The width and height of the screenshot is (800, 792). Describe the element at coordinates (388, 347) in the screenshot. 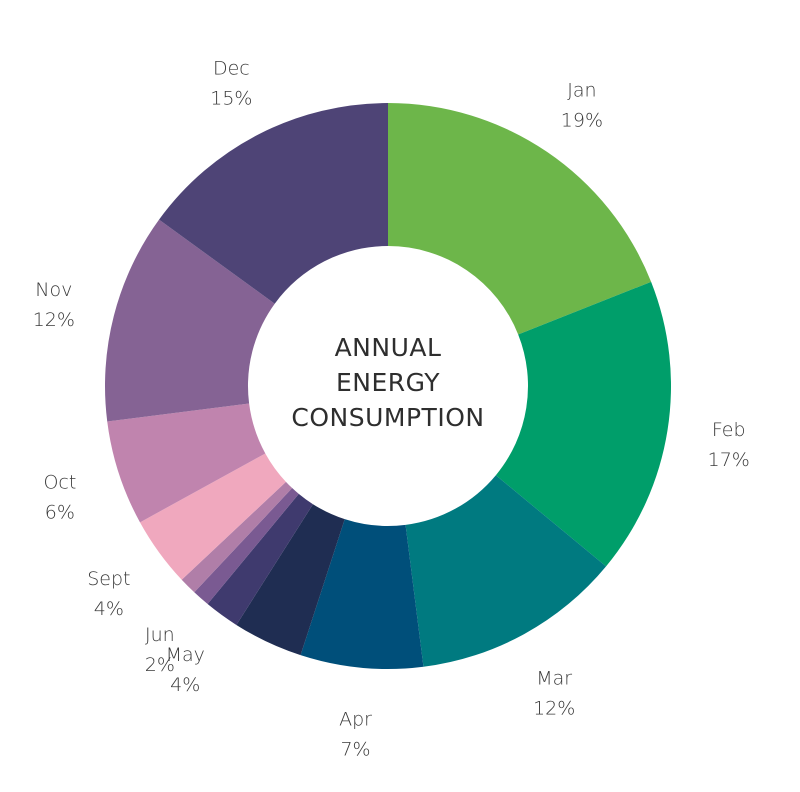

I see `center-title-line-1: ANNUAL` at that location.